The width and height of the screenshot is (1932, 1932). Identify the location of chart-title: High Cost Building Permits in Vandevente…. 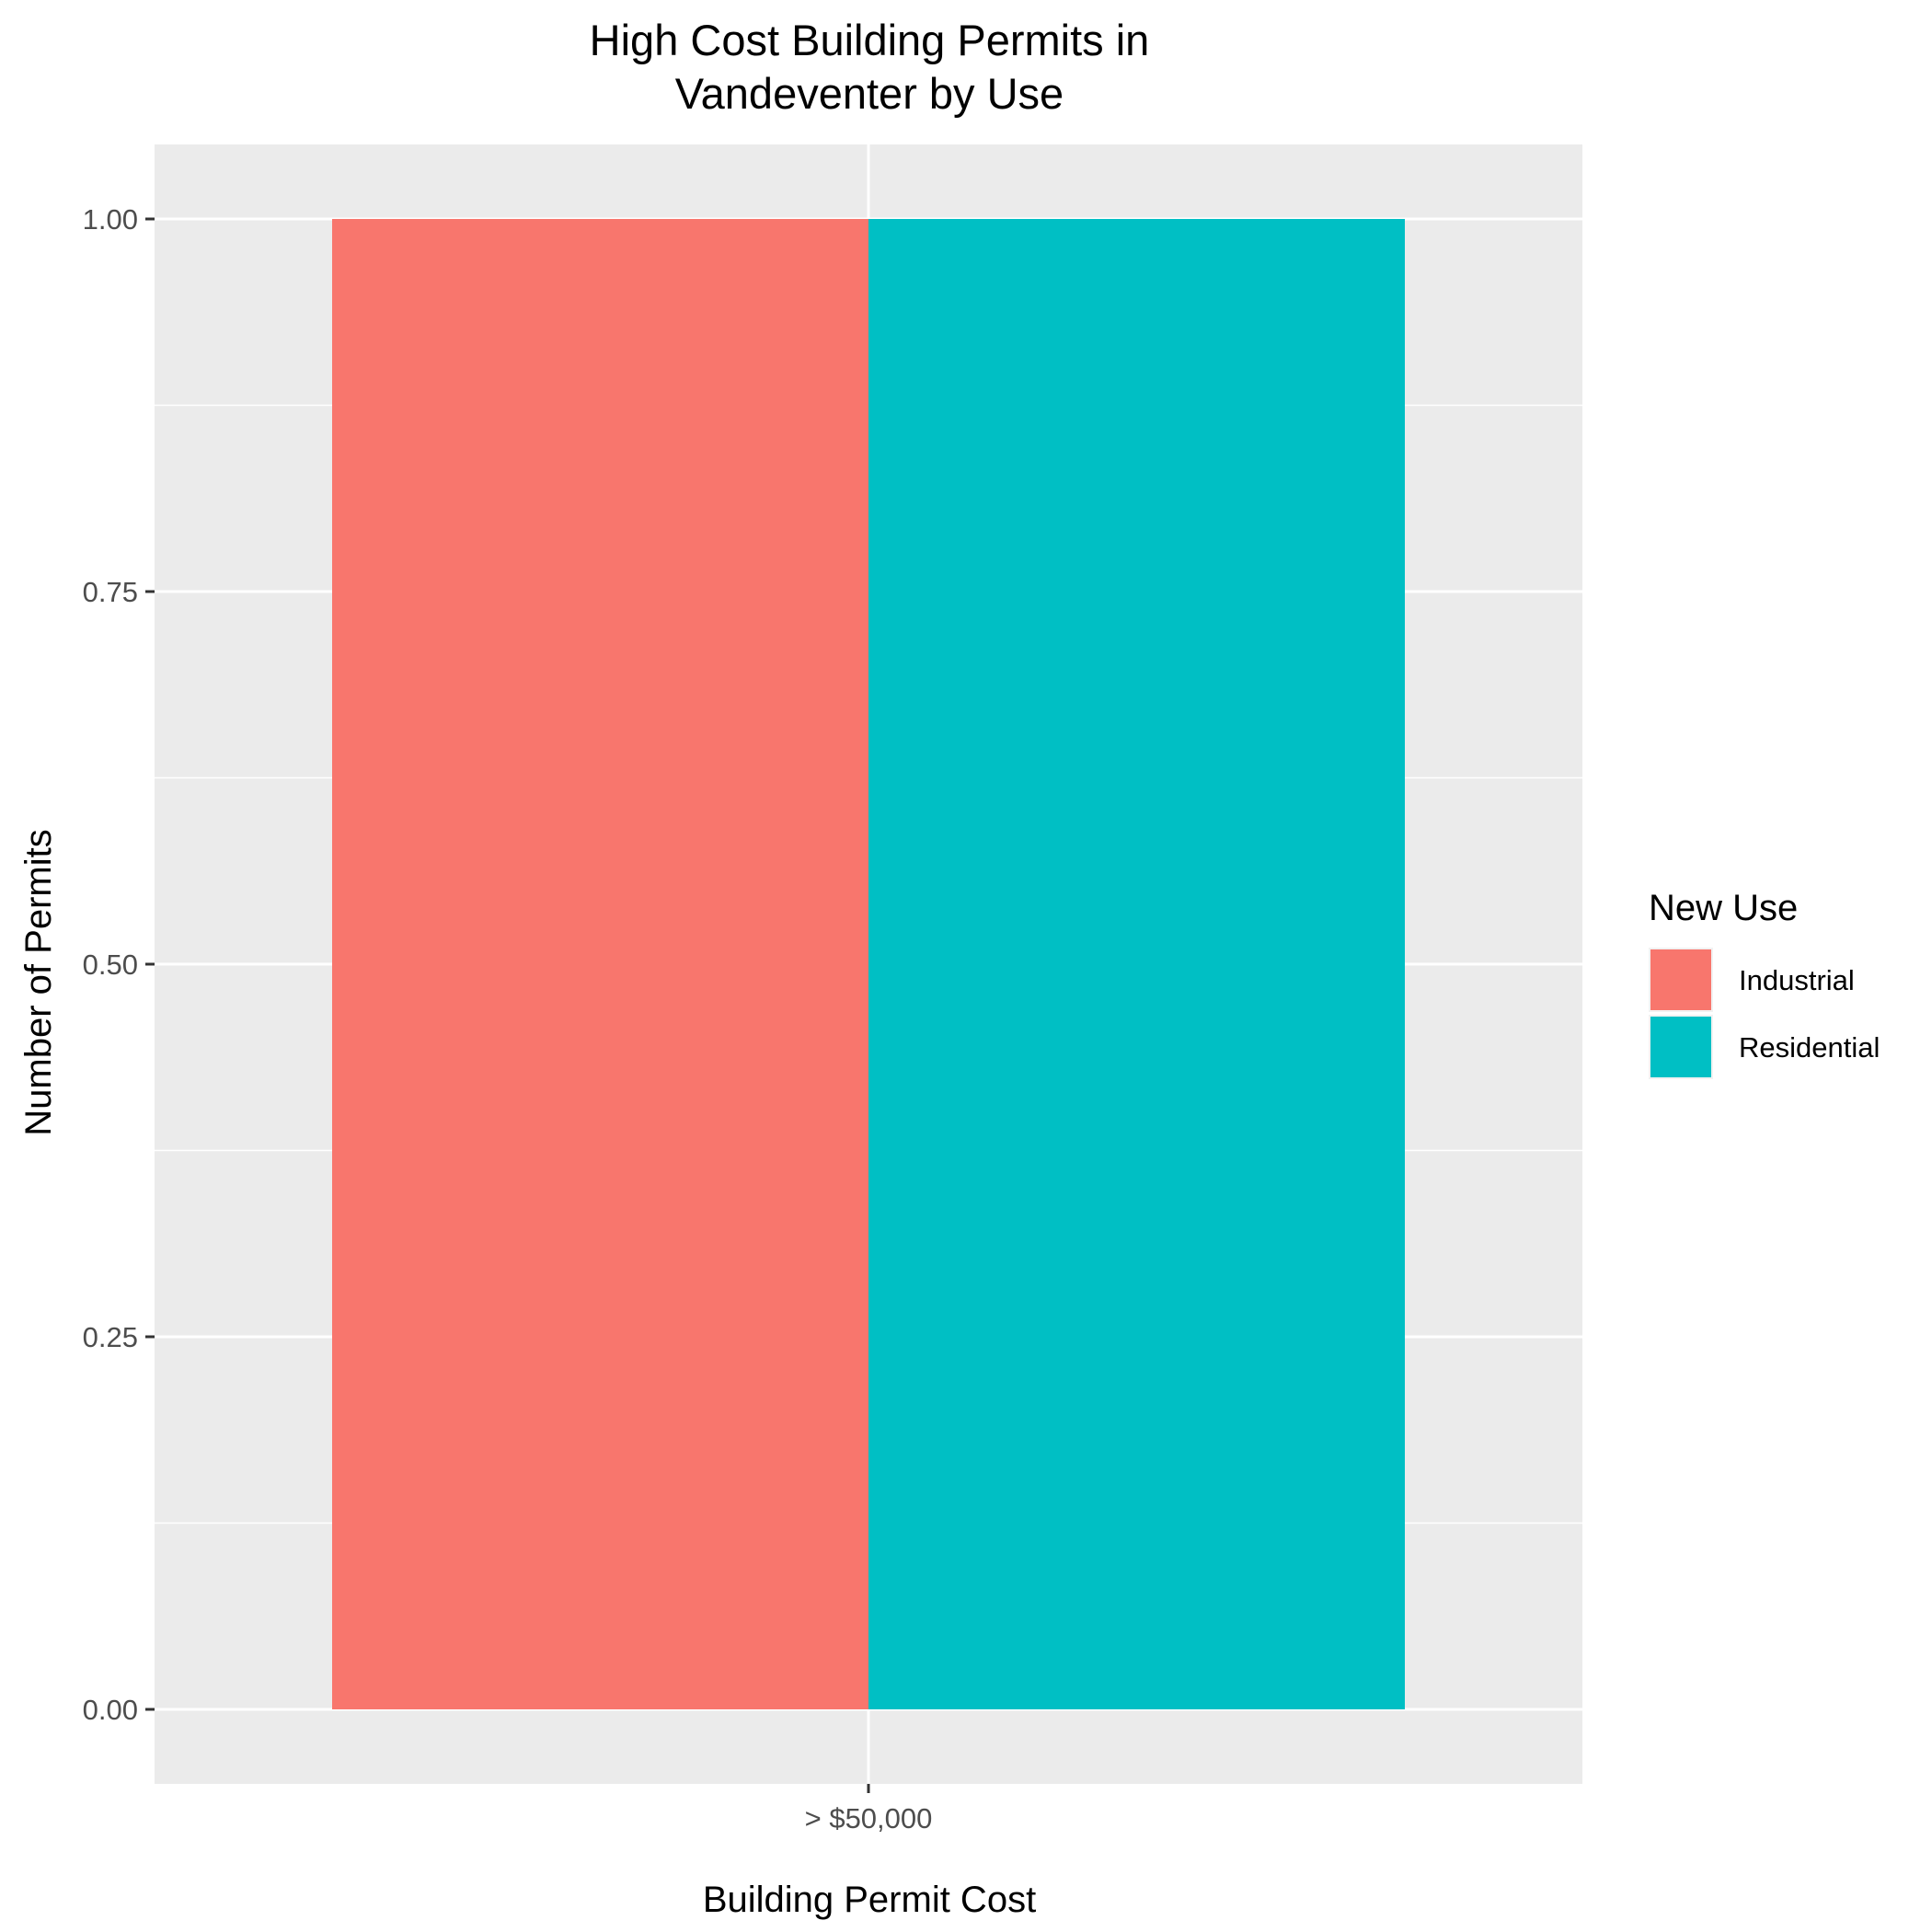
(870, 67).